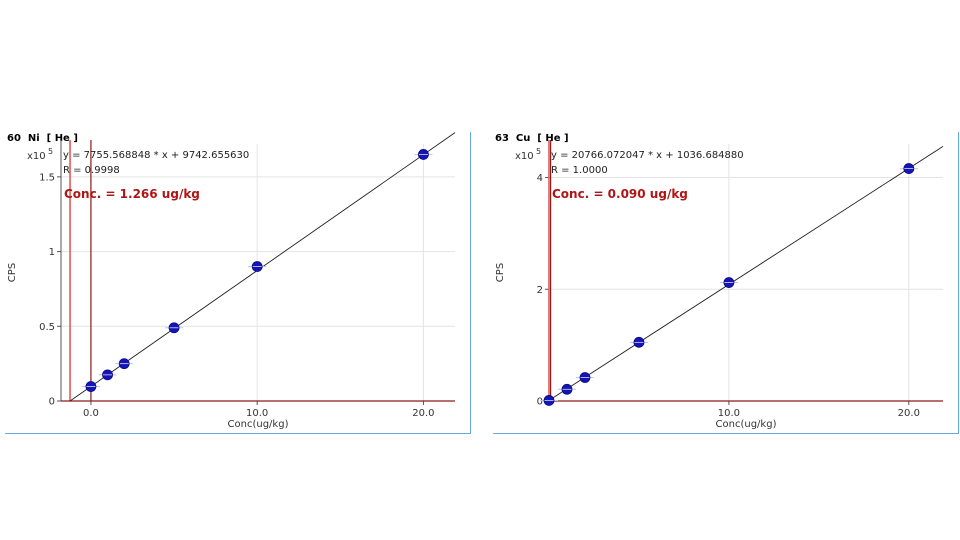  What do you see at coordinates (47, 327) in the screenshot?
I see `y-tick-label: 0.5` at bounding box center [47, 327].